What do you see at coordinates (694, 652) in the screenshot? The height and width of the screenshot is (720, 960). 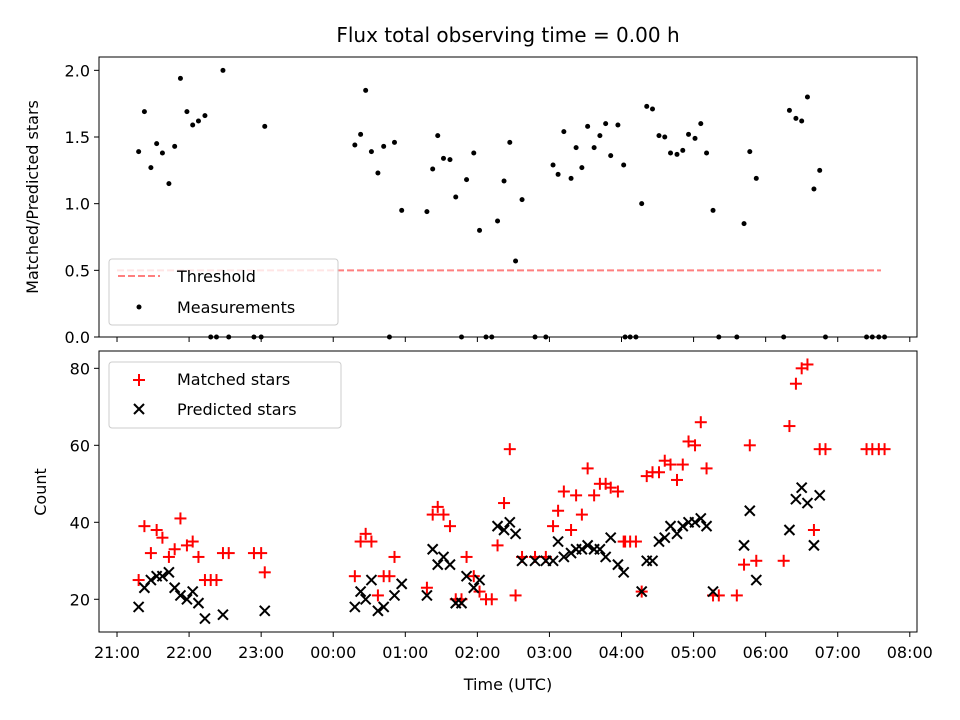 I see `x-tick-label: 05:00` at bounding box center [694, 652].